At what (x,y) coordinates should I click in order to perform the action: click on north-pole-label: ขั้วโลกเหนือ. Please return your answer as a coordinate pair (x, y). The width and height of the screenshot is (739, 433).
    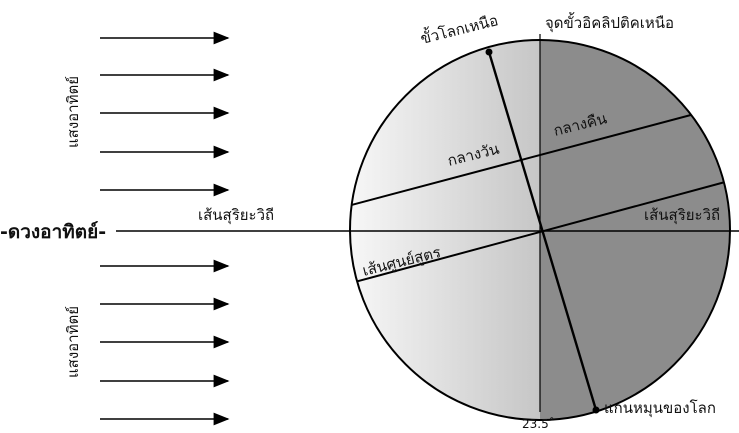
    Looking at the image, I should click on (459, 28).